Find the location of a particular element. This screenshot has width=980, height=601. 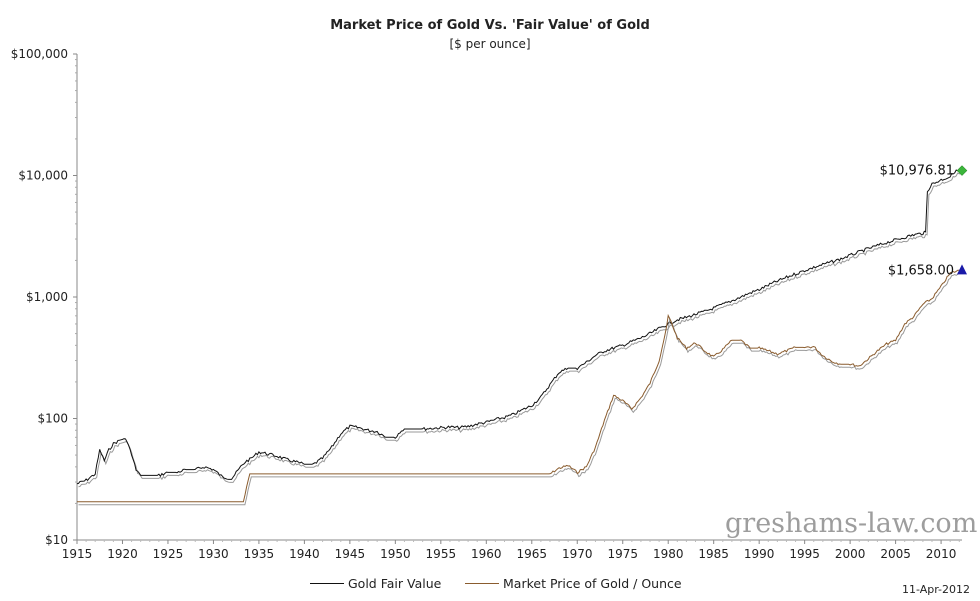

y-axis: $10 $100 $1,000 $10,000 $100,000 is located at coordinates (44, 297).